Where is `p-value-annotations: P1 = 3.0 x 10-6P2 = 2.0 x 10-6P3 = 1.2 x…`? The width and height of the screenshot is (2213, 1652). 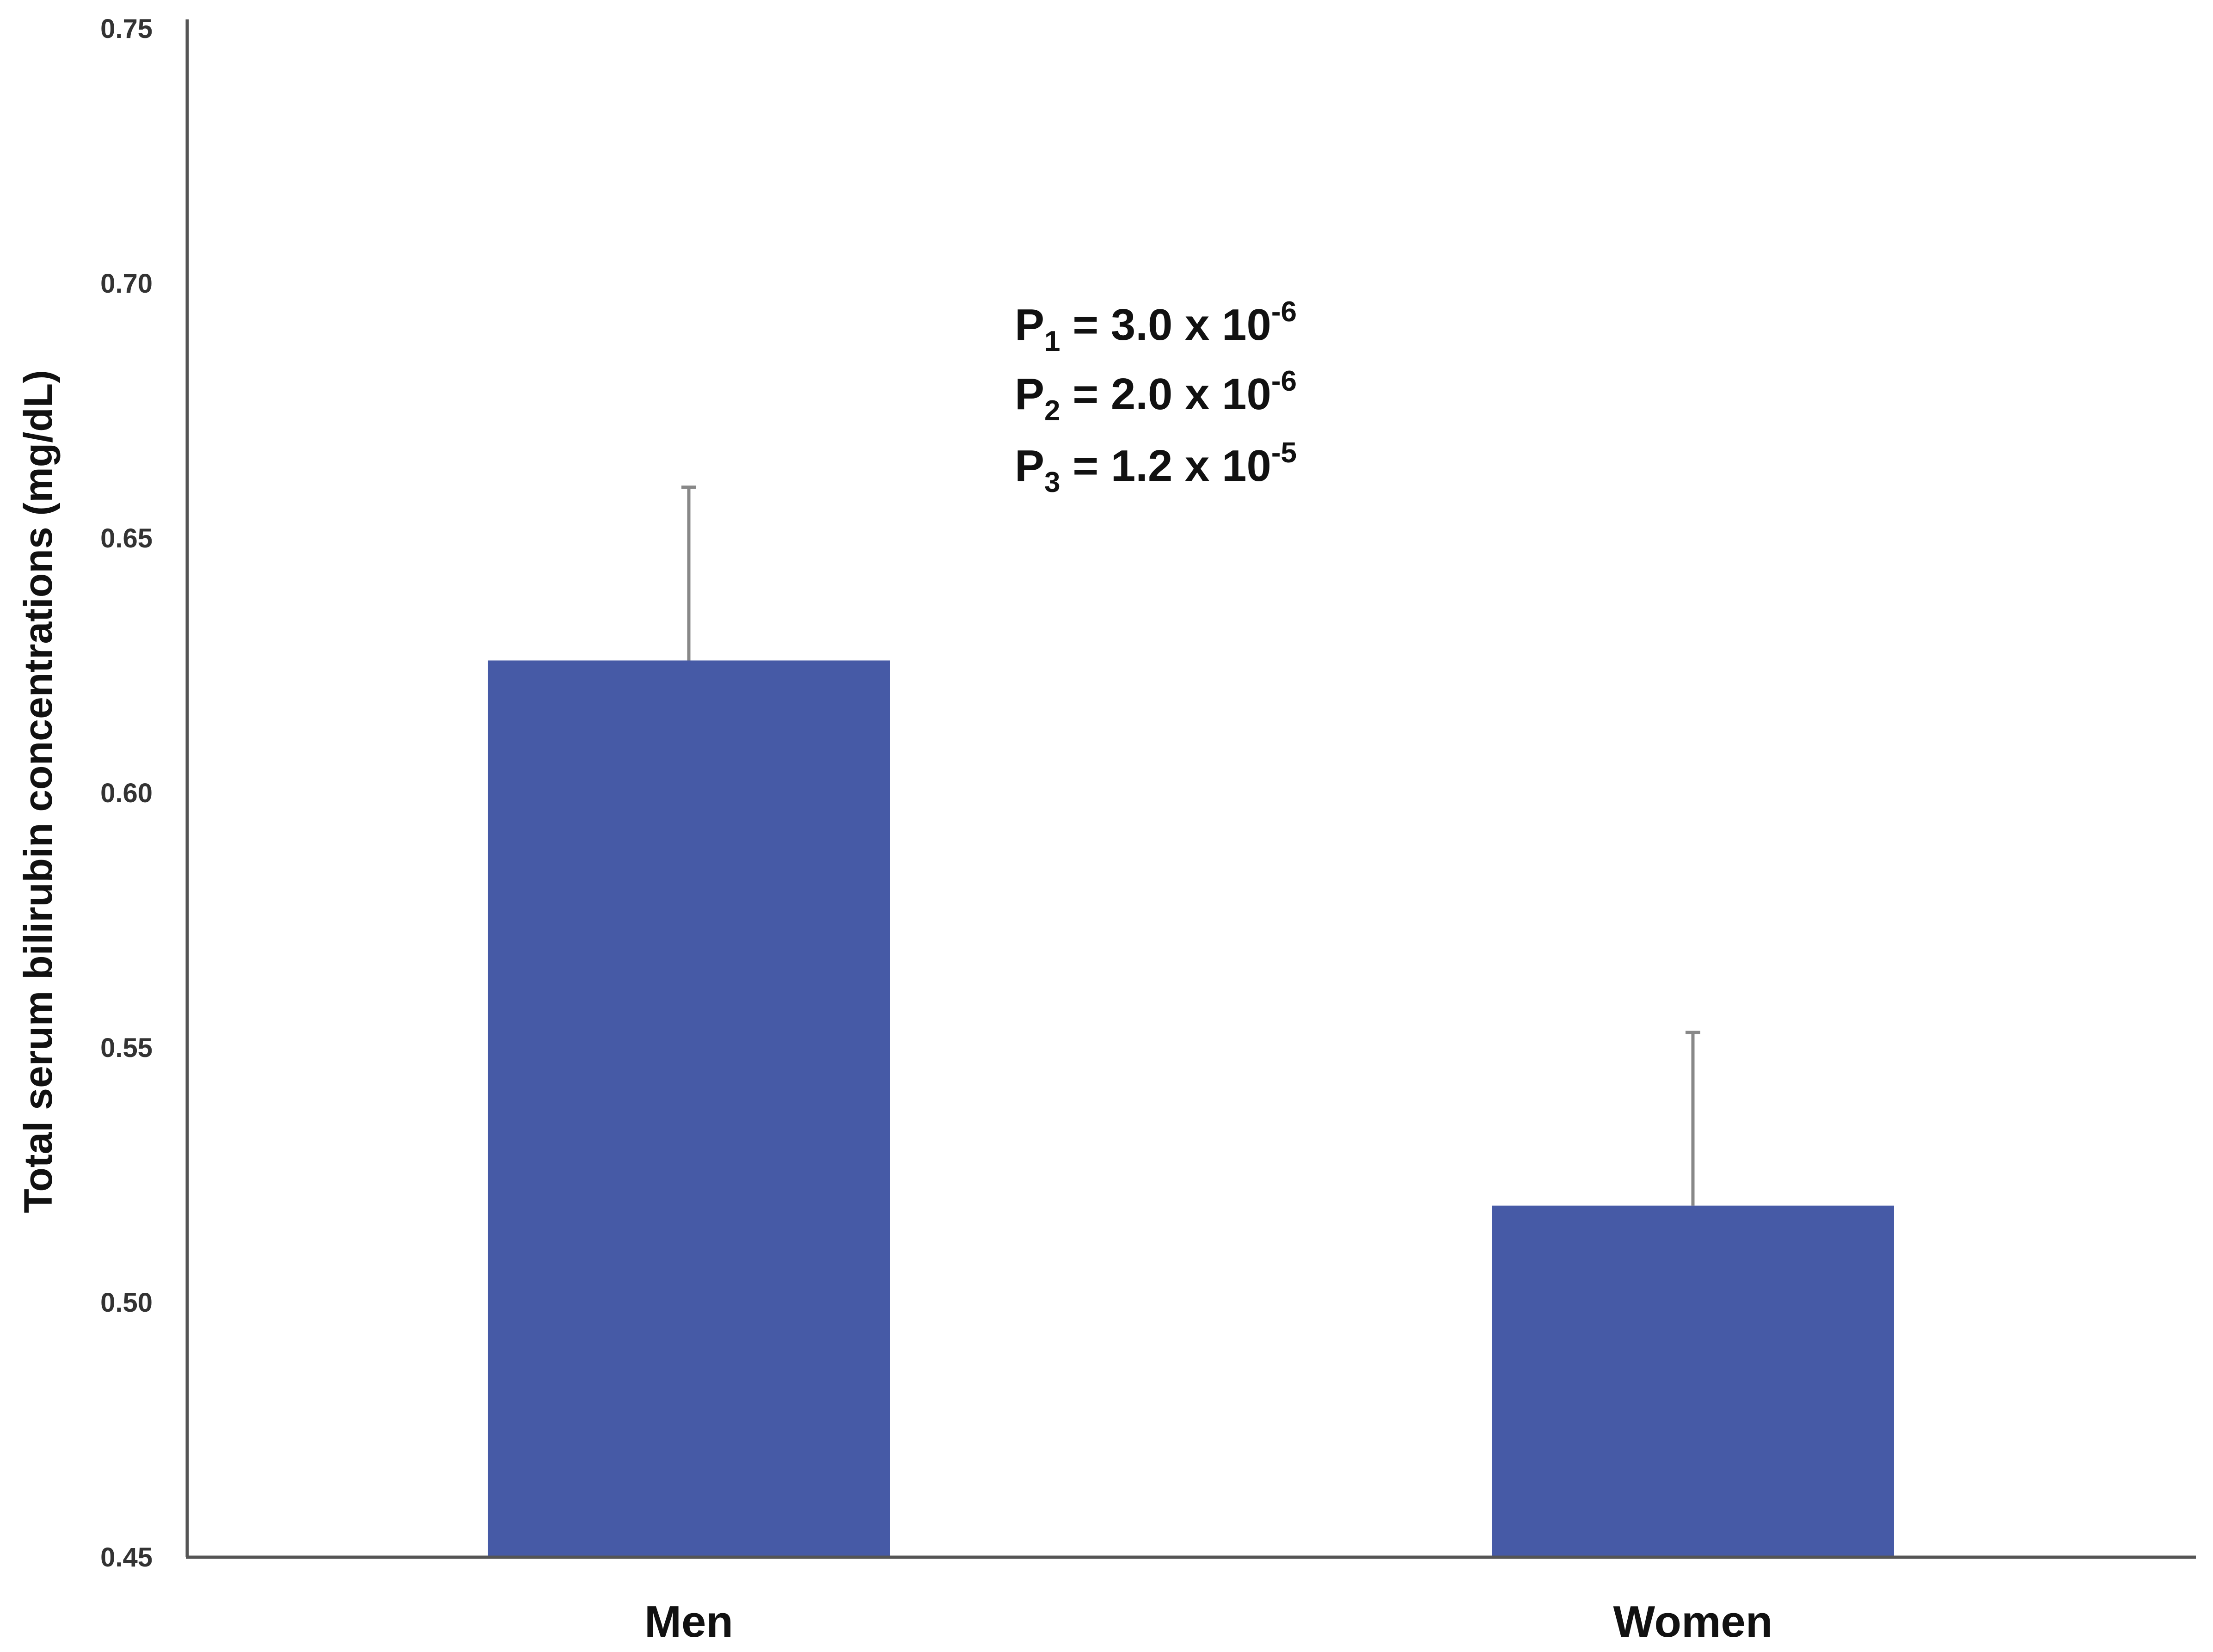
p-value-annotations: P1 = 3.0 x 10-6P2 = 2.0 x 10-6P3 = 1.2 x… is located at coordinates (1156, 397).